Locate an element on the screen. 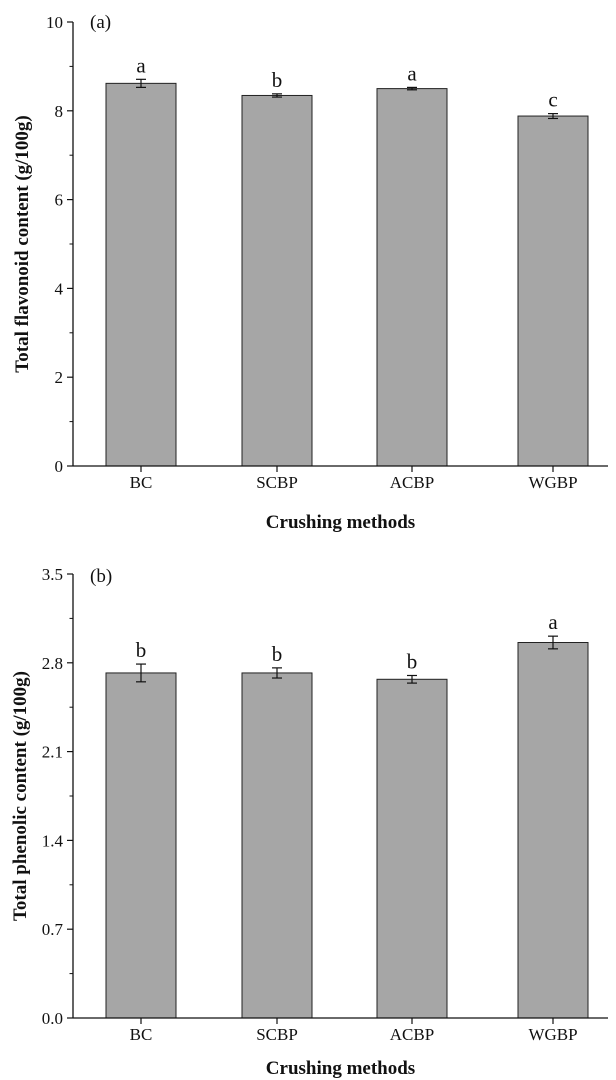 This screenshot has height=1080, width=616. panel-label: (b) is located at coordinates (101, 576).